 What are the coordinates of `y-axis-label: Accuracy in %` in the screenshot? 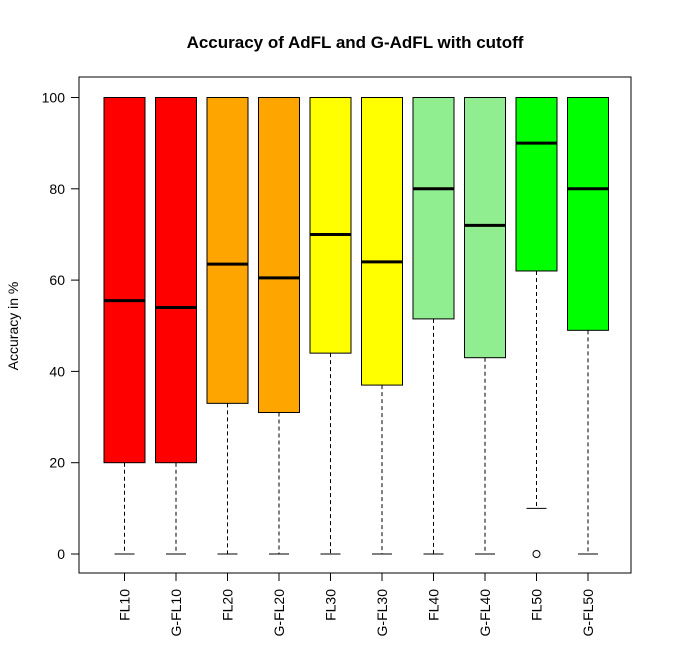 It's located at (13, 326).